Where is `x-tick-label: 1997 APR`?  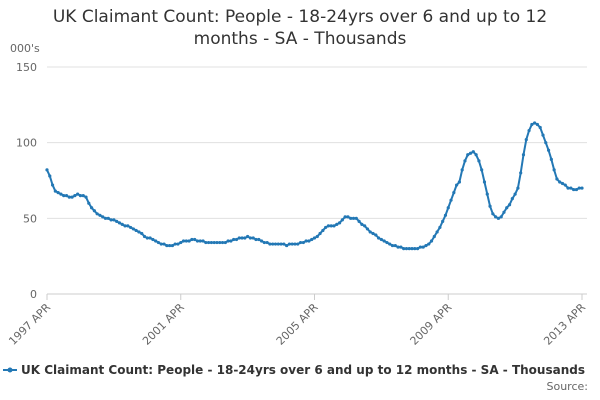 x-tick-label: 1997 APR is located at coordinates (29, 324).